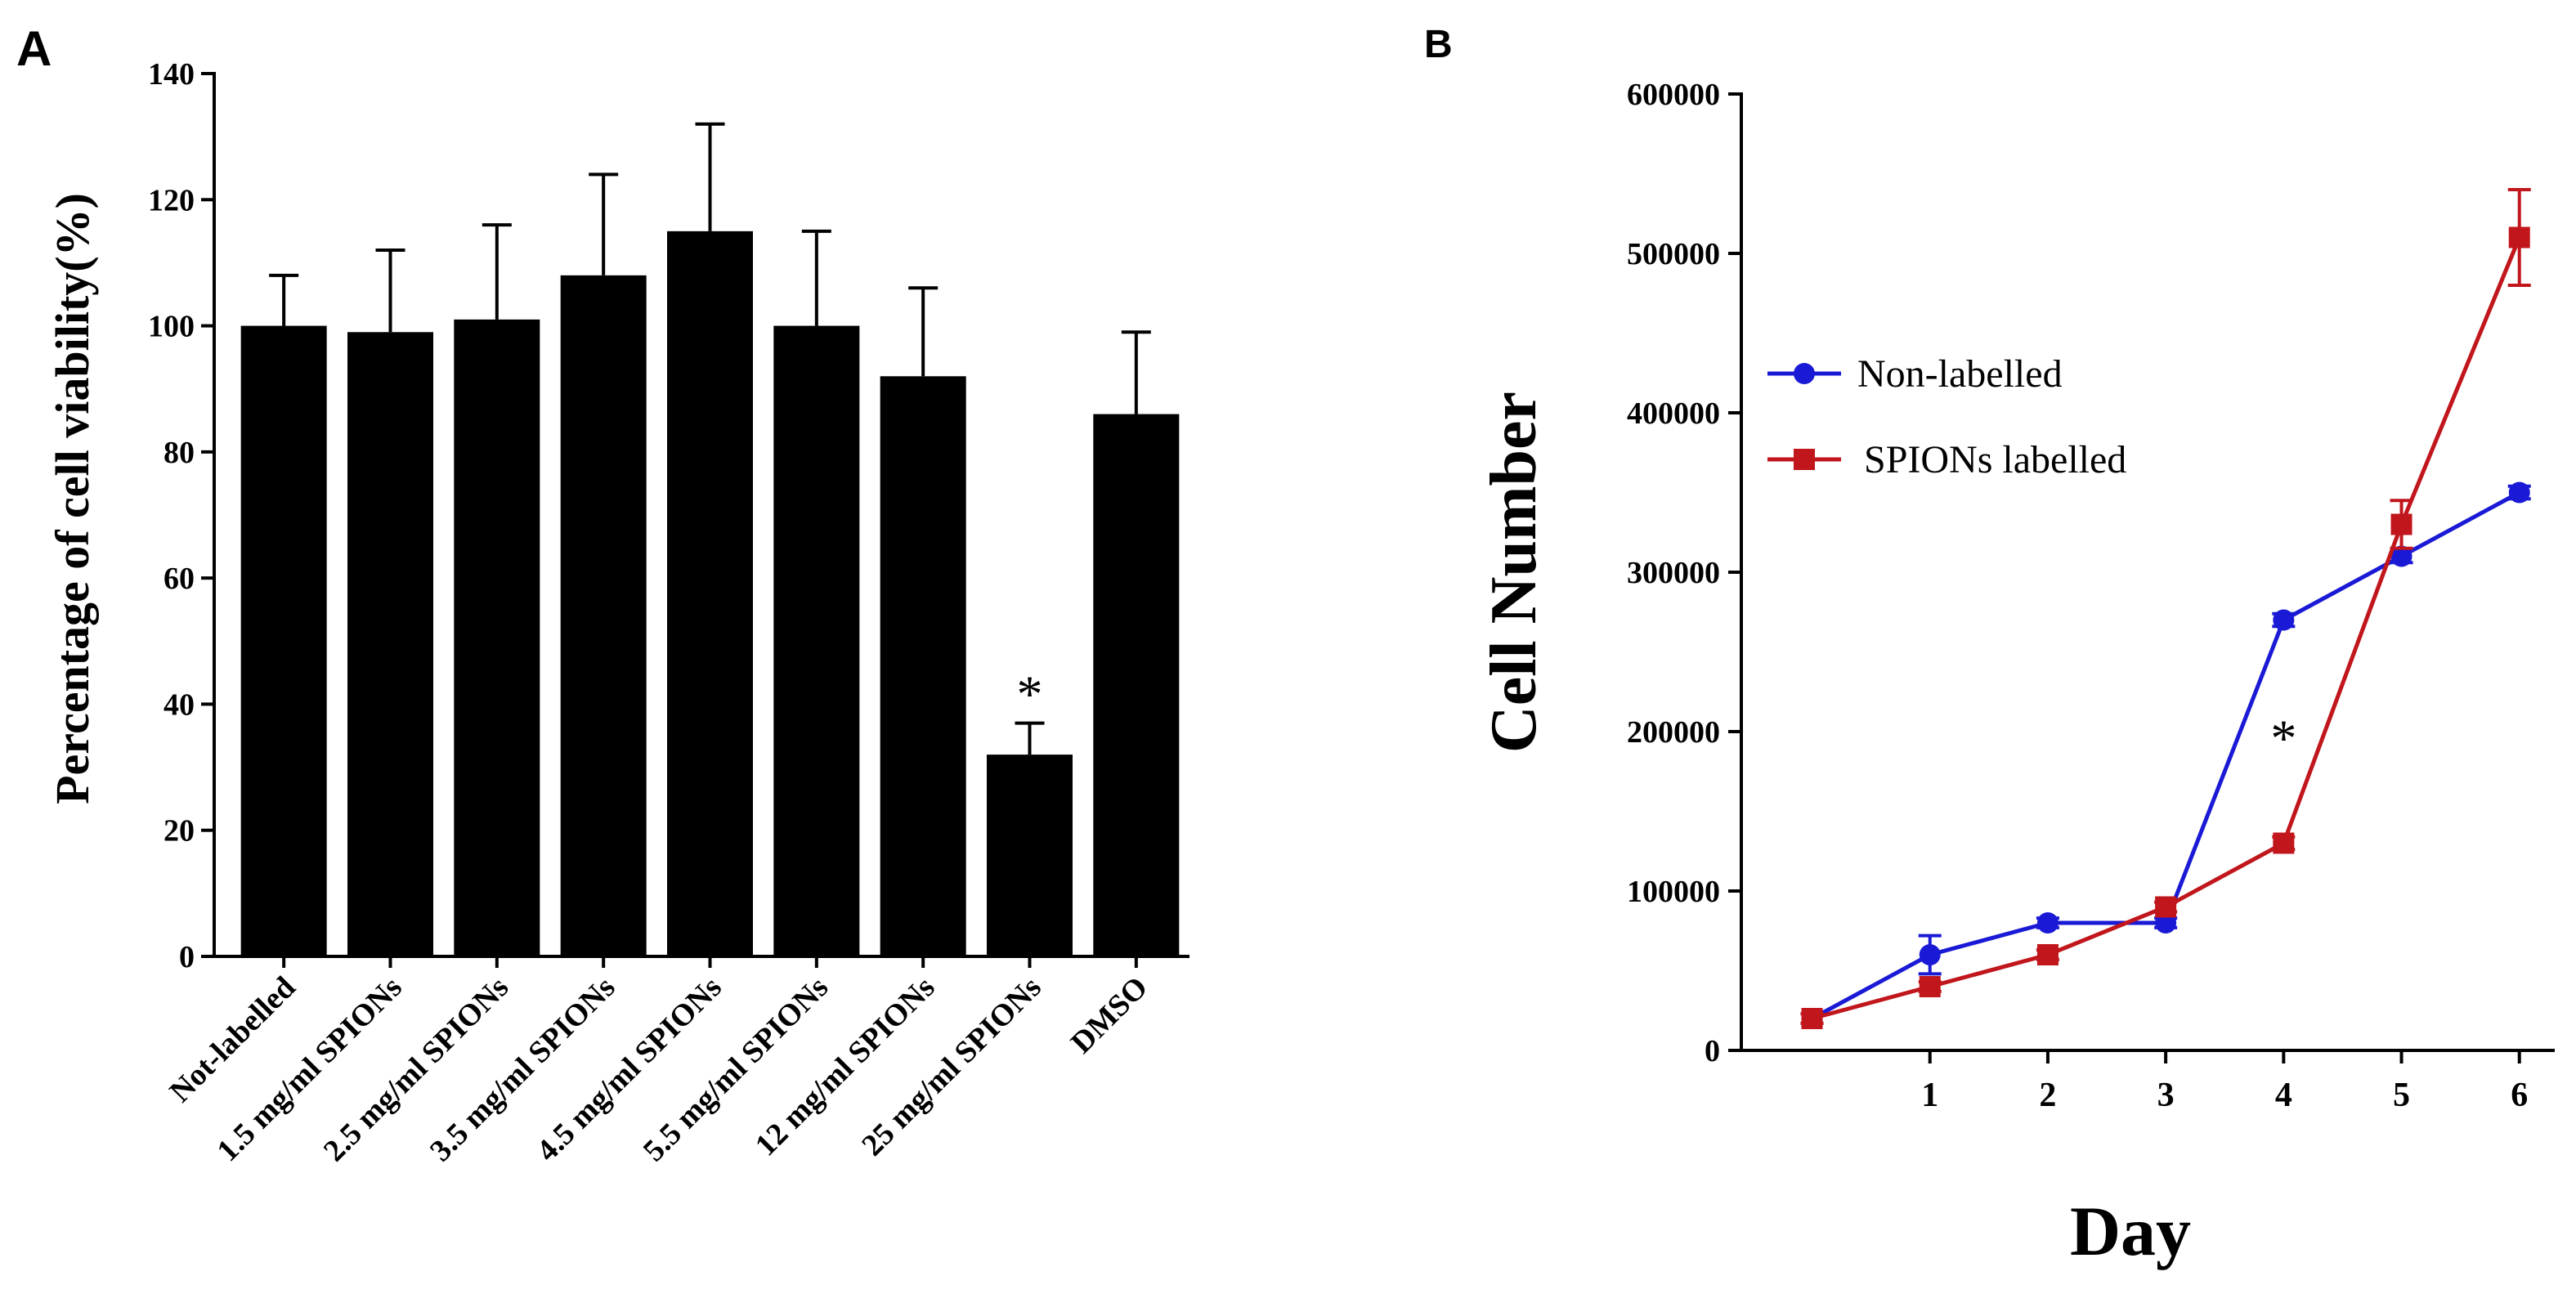 This screenshot has width=2576, height=1294. Describe the element at coordinates (180, 453) in the screenshot. I see `panel-a-y-tick-label: 80` at that location.